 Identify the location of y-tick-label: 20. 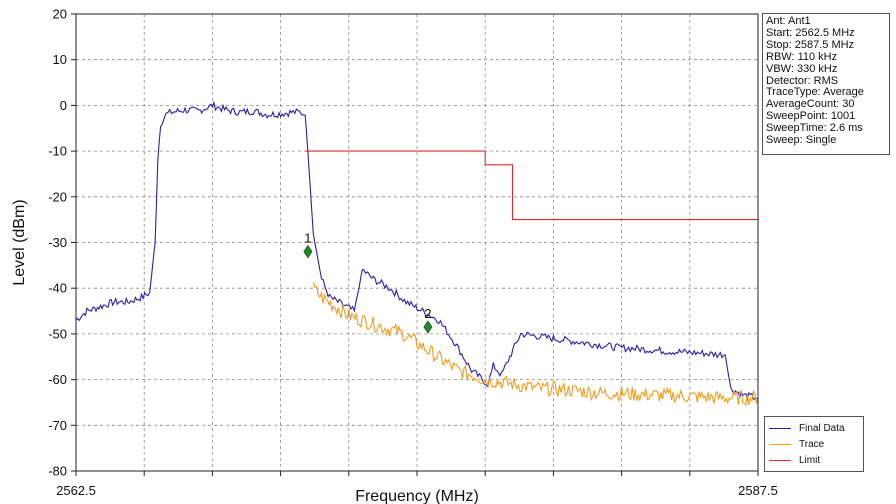
(60, 14).